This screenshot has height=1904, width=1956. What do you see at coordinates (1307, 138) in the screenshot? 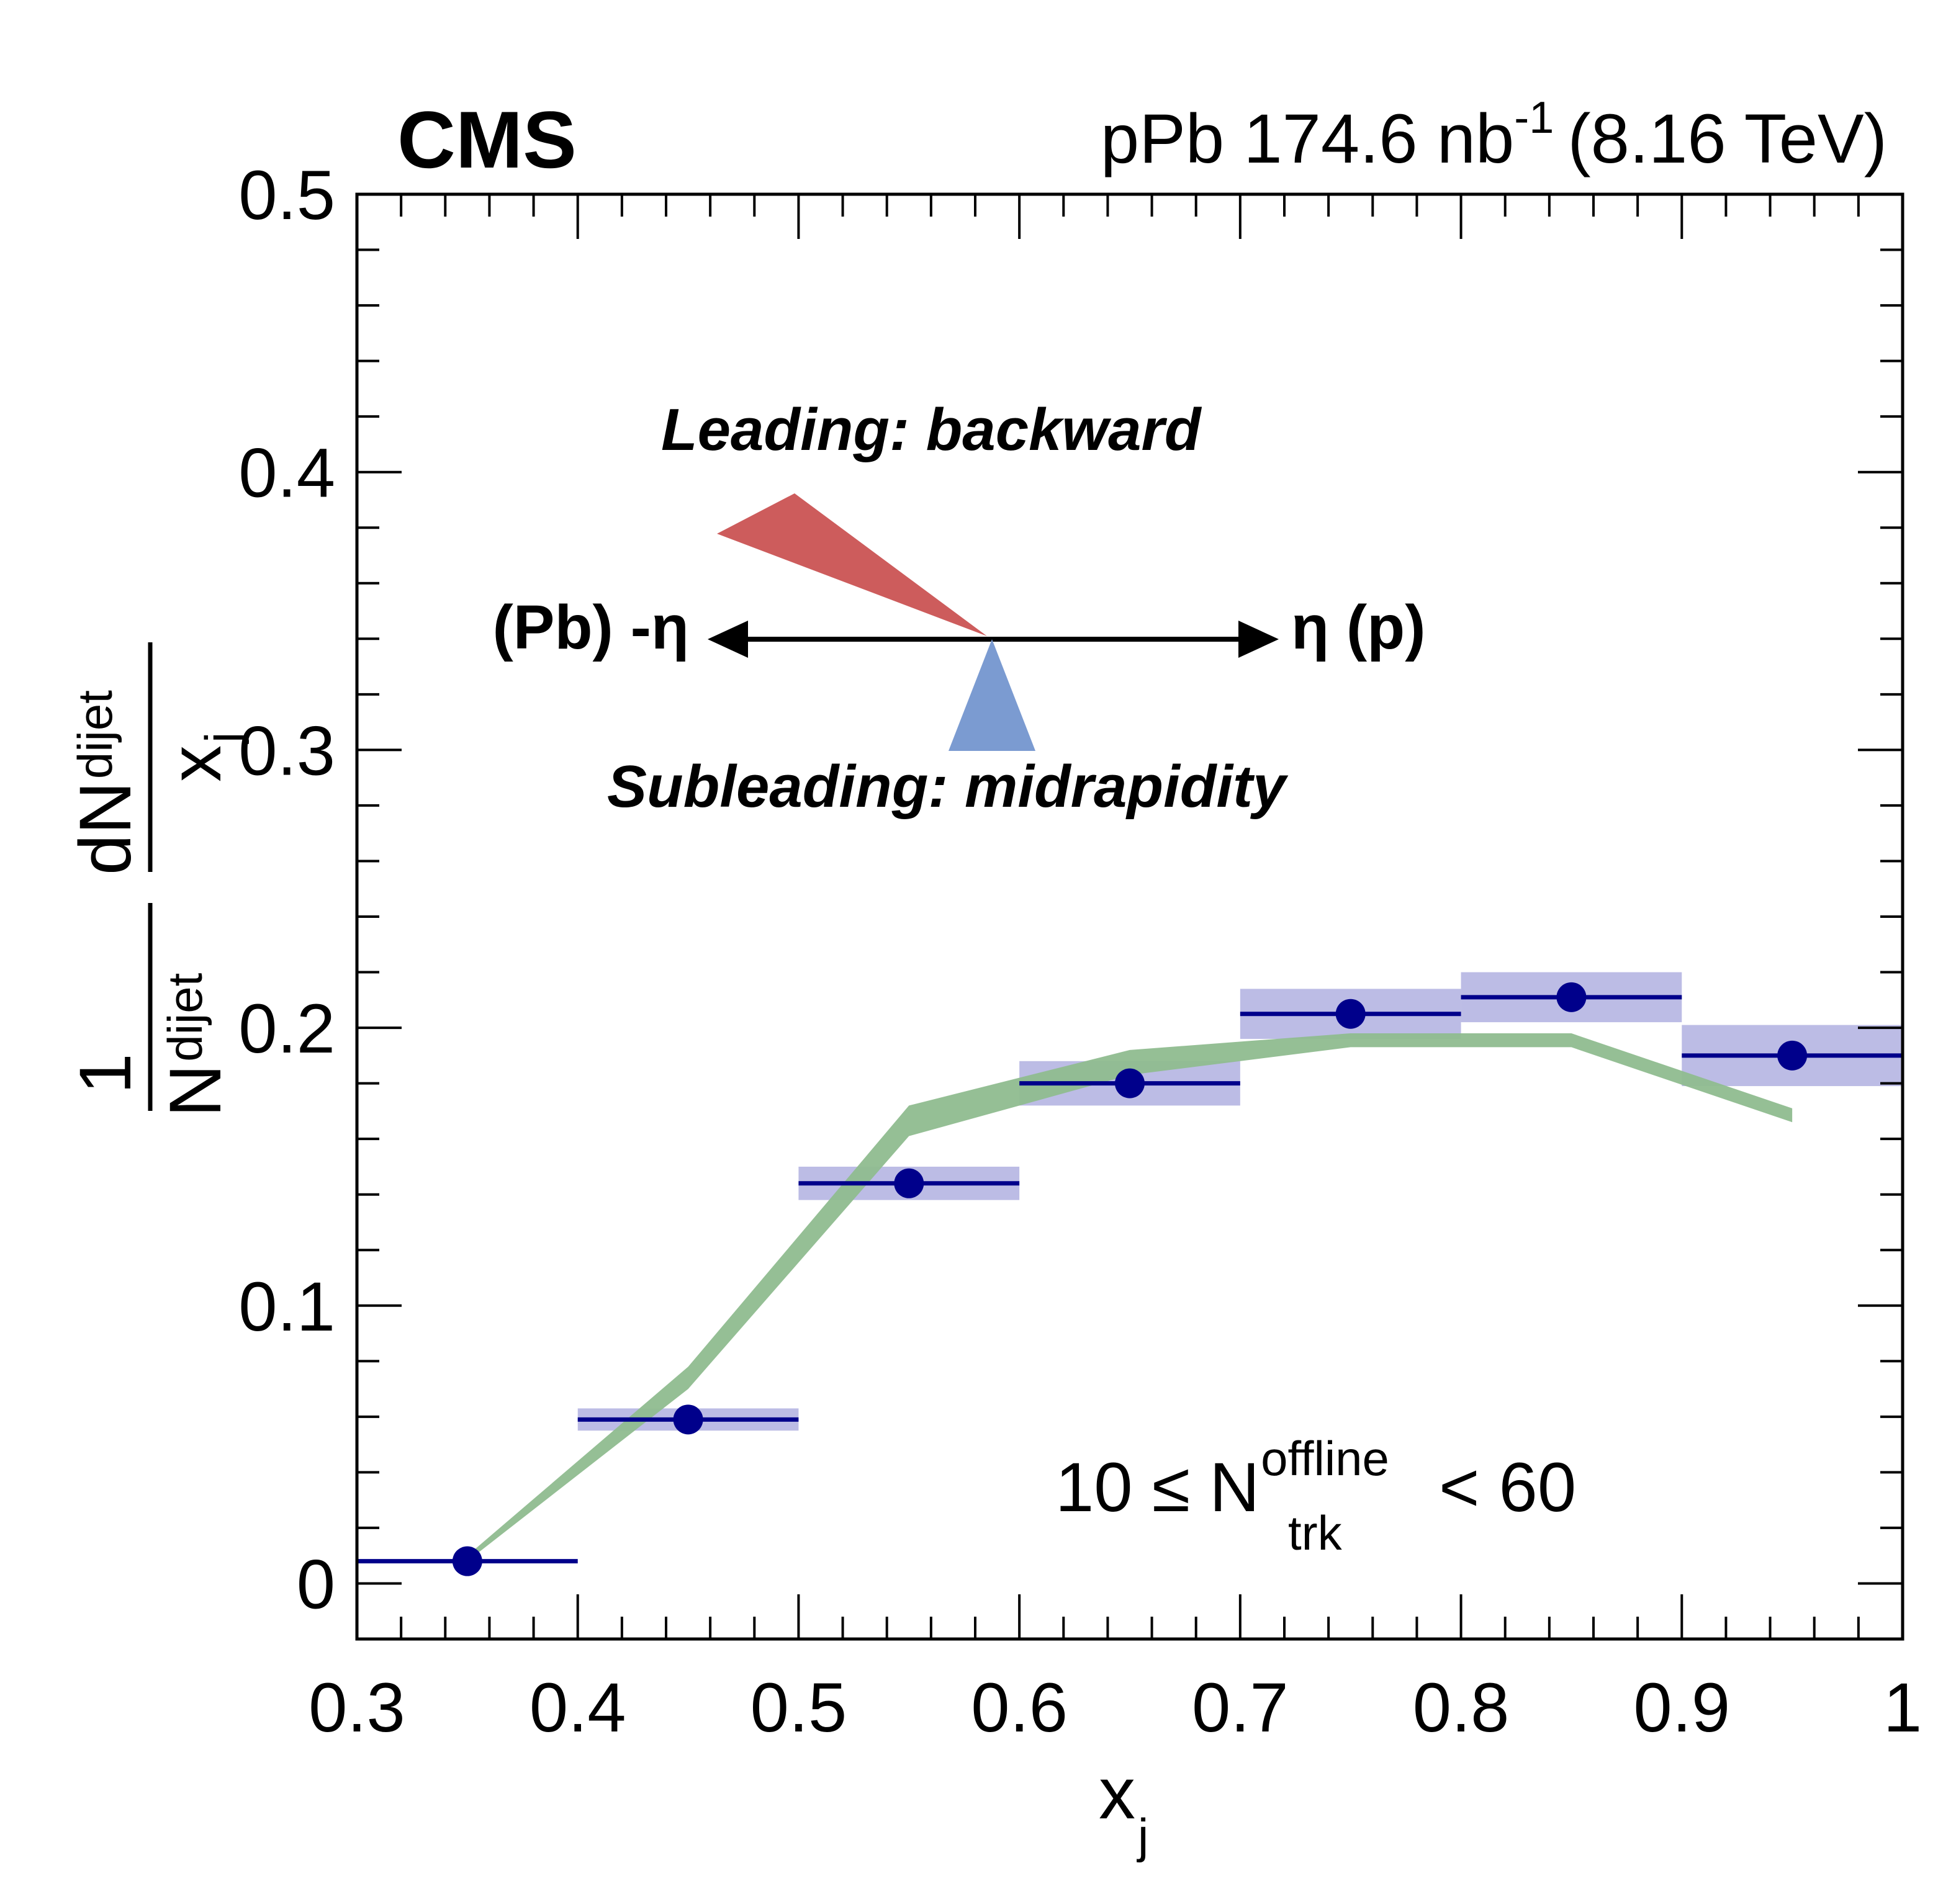
I see `lumi-prefix: pPb 174.6 nb` at bounding box center [1307, 138].